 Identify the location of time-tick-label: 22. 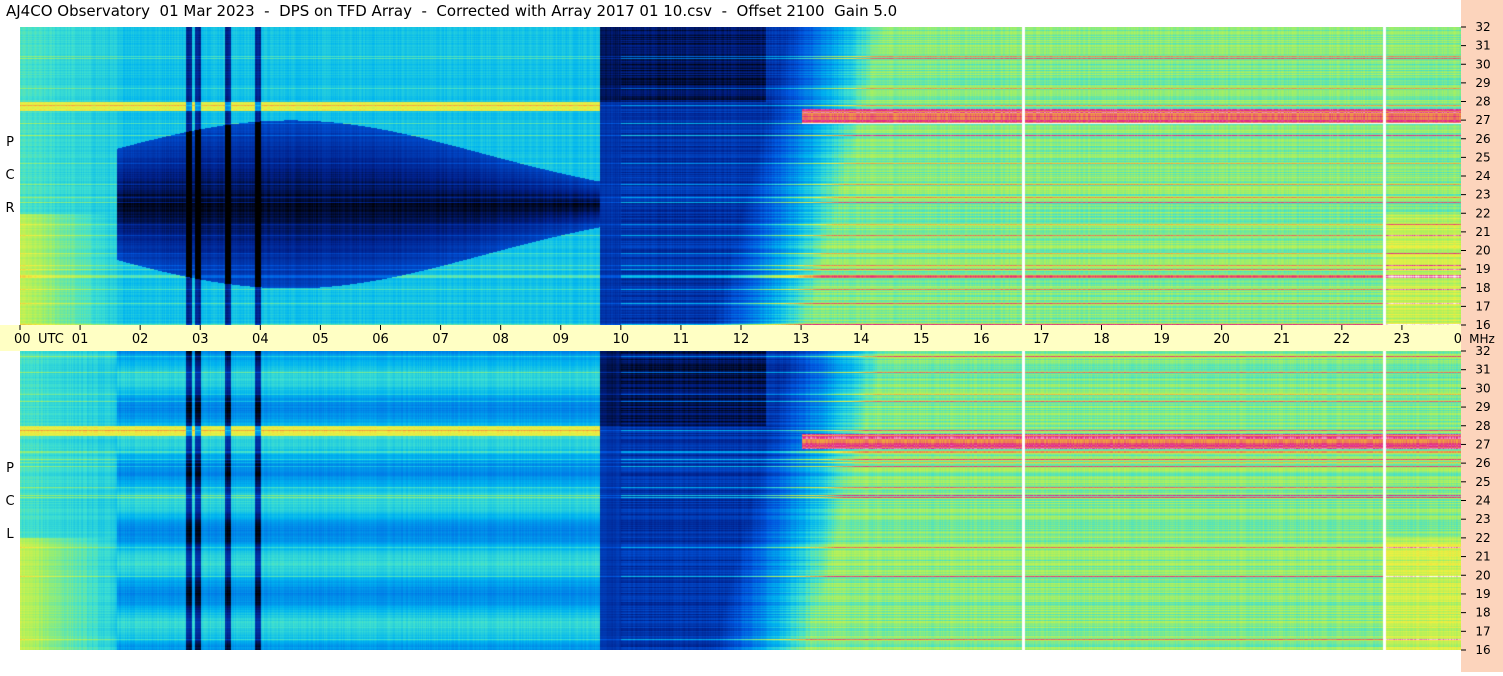
(1342, 339).